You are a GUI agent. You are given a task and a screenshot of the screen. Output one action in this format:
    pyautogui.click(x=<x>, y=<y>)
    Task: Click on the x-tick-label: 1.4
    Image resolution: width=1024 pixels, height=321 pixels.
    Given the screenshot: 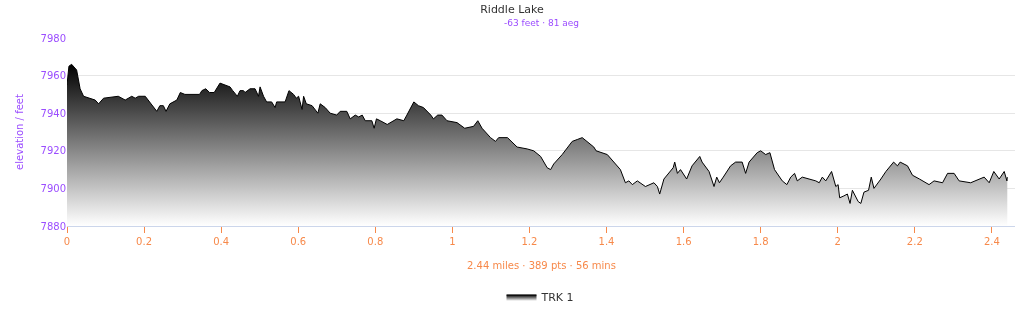 What is the action you would take?
    pyautogui.click(x=606, y=241)
    